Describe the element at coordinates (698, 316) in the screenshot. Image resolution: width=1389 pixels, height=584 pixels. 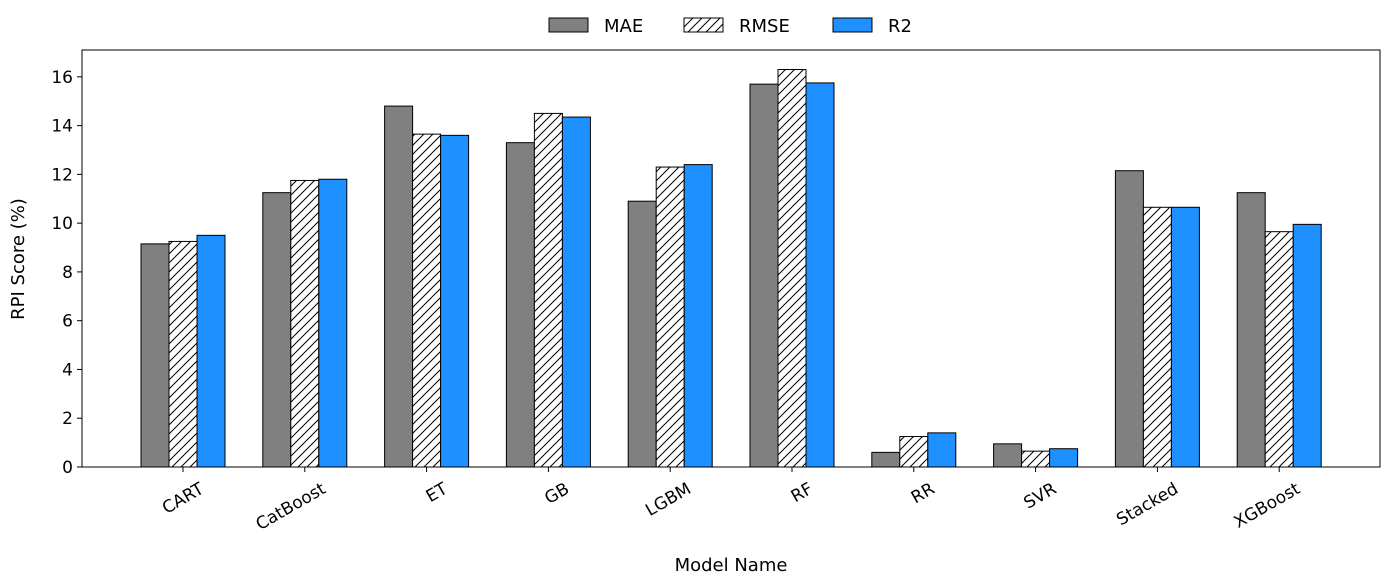
I see `bar-r2-lgbm` at that location.